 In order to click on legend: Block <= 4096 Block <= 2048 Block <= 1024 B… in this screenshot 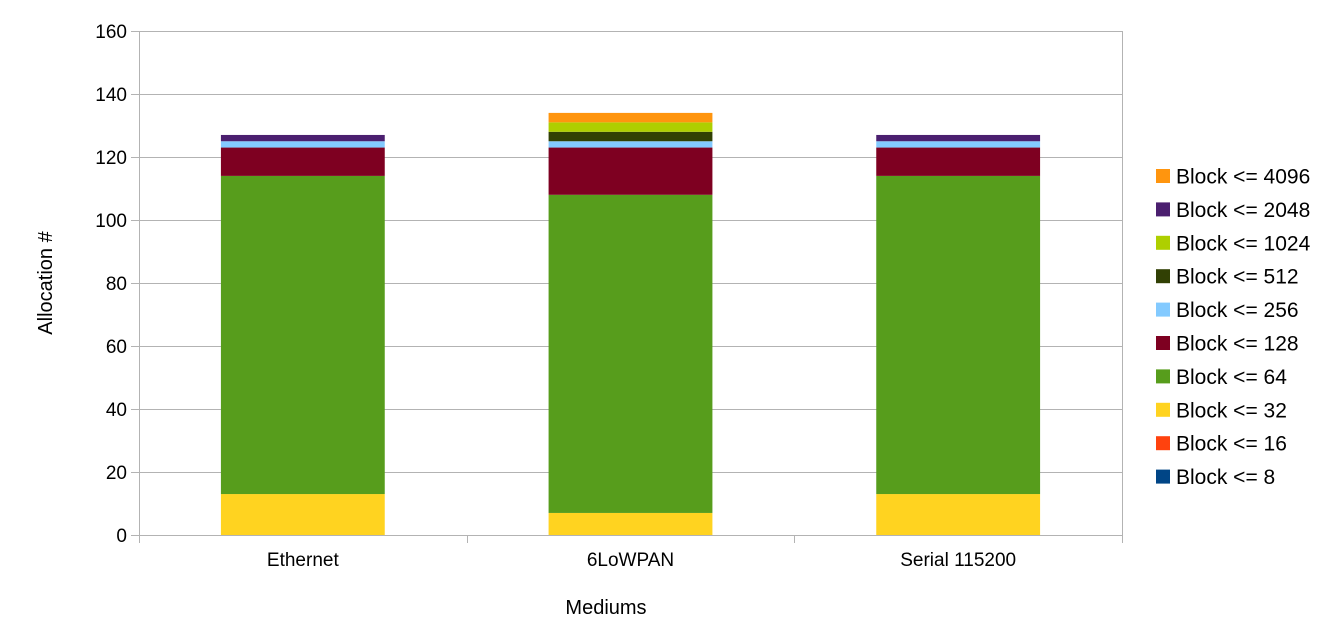, I will do `click(1233, 327)`.